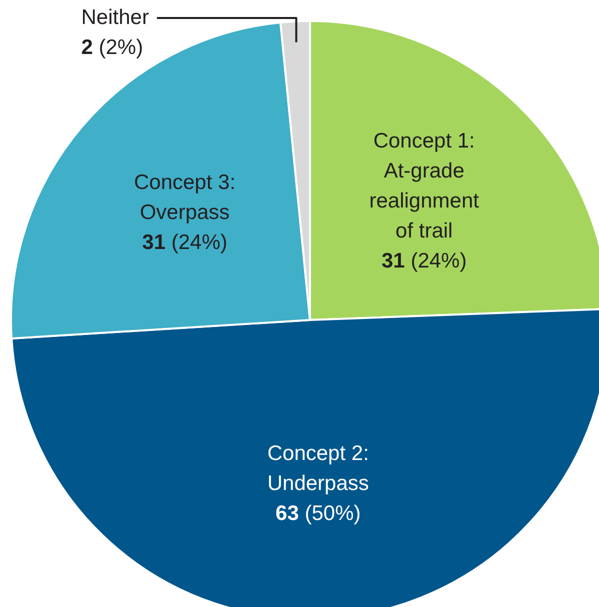 This screenshot has width=599, height=607. I want to click on data-label: 63 (50%), so click(318, 514).